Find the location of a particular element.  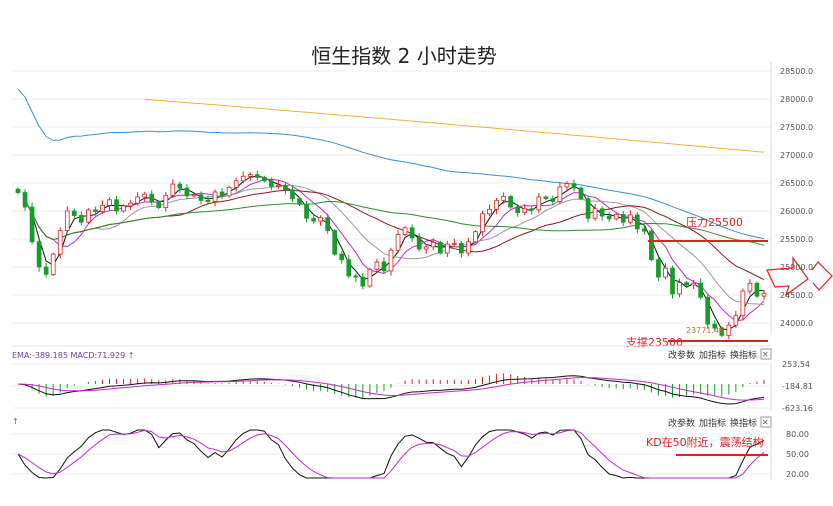

kd-switch-indicator-button: 换指标 is located at coordinates (743, 423).